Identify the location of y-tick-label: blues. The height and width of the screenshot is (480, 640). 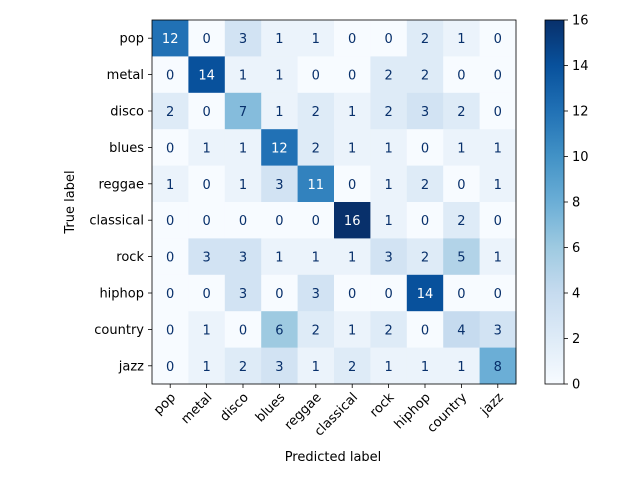
(126, 148).